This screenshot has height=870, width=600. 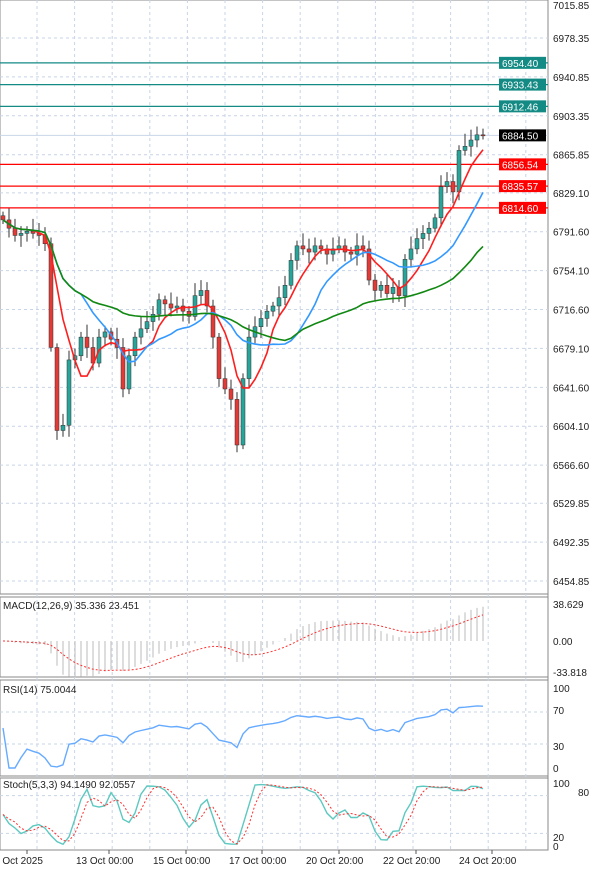 I want to click on macd-tick-label: -33.818, so click(x=570, y=673).